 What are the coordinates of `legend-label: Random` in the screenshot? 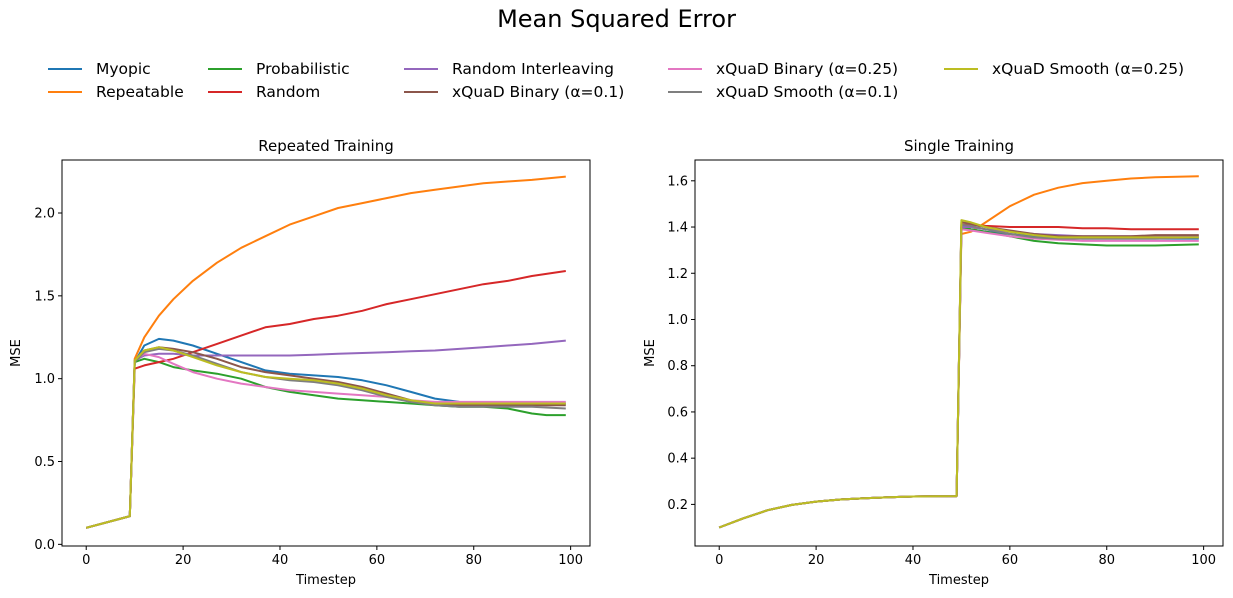 It's located at (288, 92).